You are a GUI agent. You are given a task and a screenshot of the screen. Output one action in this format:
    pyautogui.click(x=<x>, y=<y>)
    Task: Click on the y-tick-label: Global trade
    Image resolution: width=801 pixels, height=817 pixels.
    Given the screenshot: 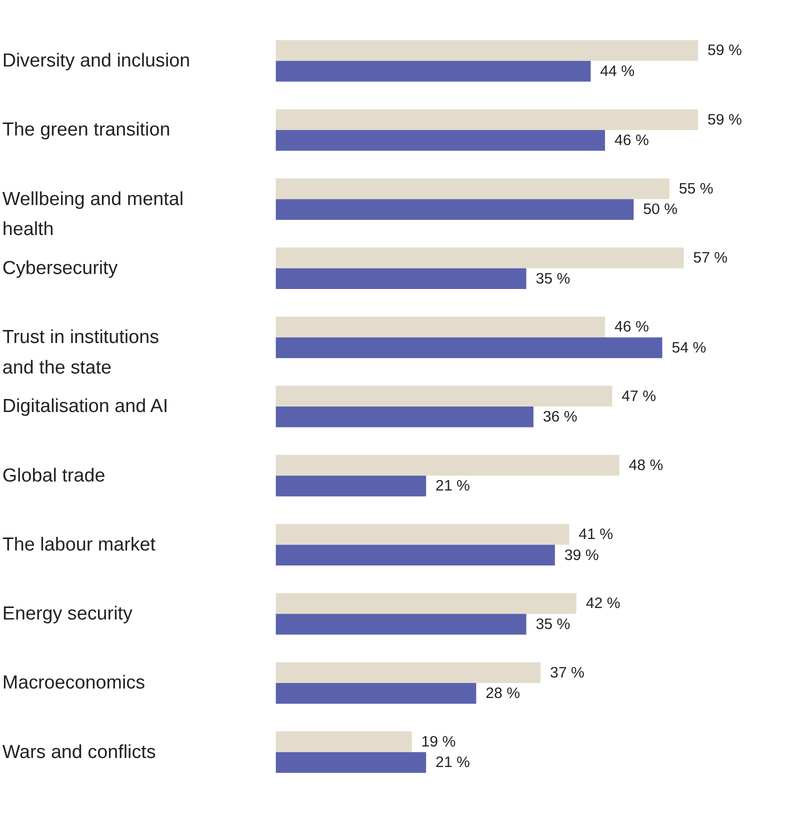 What is the action you would take?
    pyautogui.click(x=54, y=475)
    